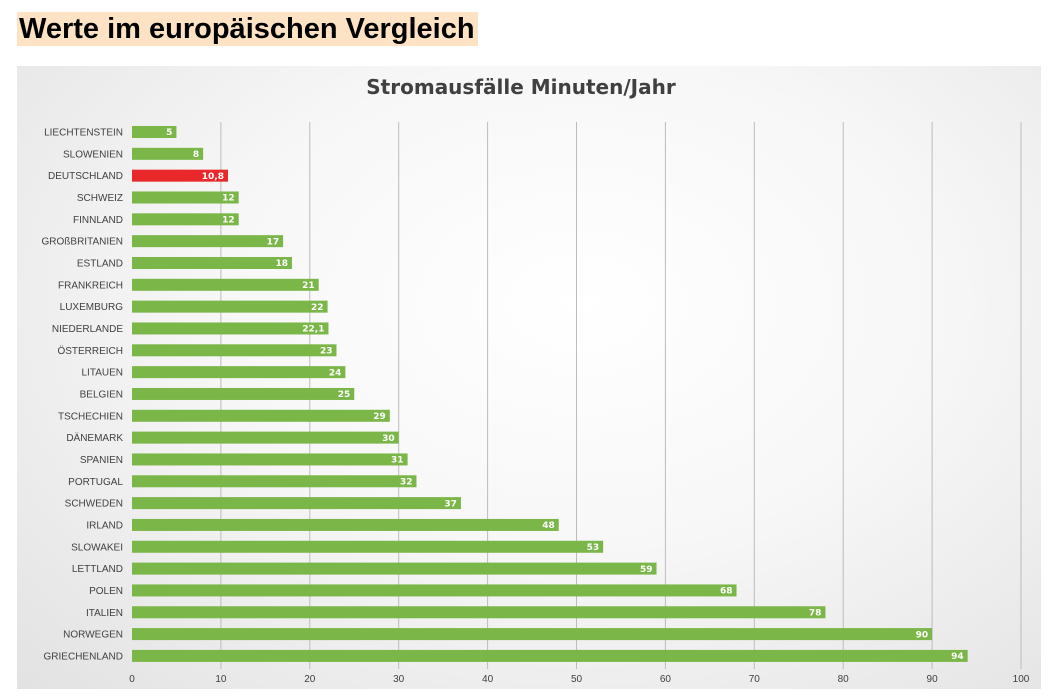  I want to click on category-label: SCHWEDEN, so click(94, 504).